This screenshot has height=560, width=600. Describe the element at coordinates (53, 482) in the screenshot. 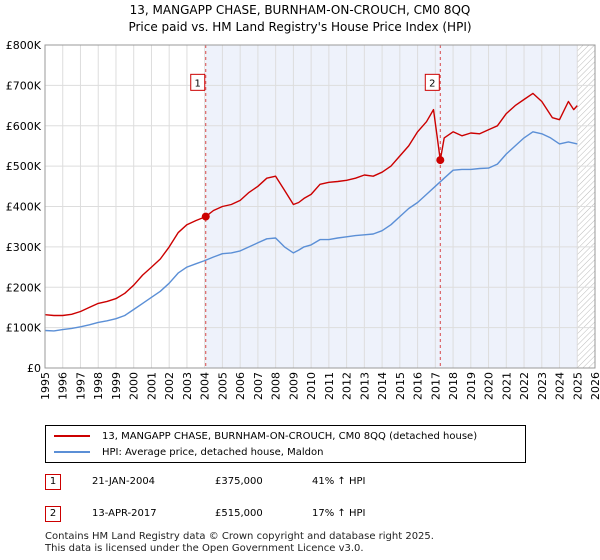

I see `sale-marker-badge: 1` at that location.